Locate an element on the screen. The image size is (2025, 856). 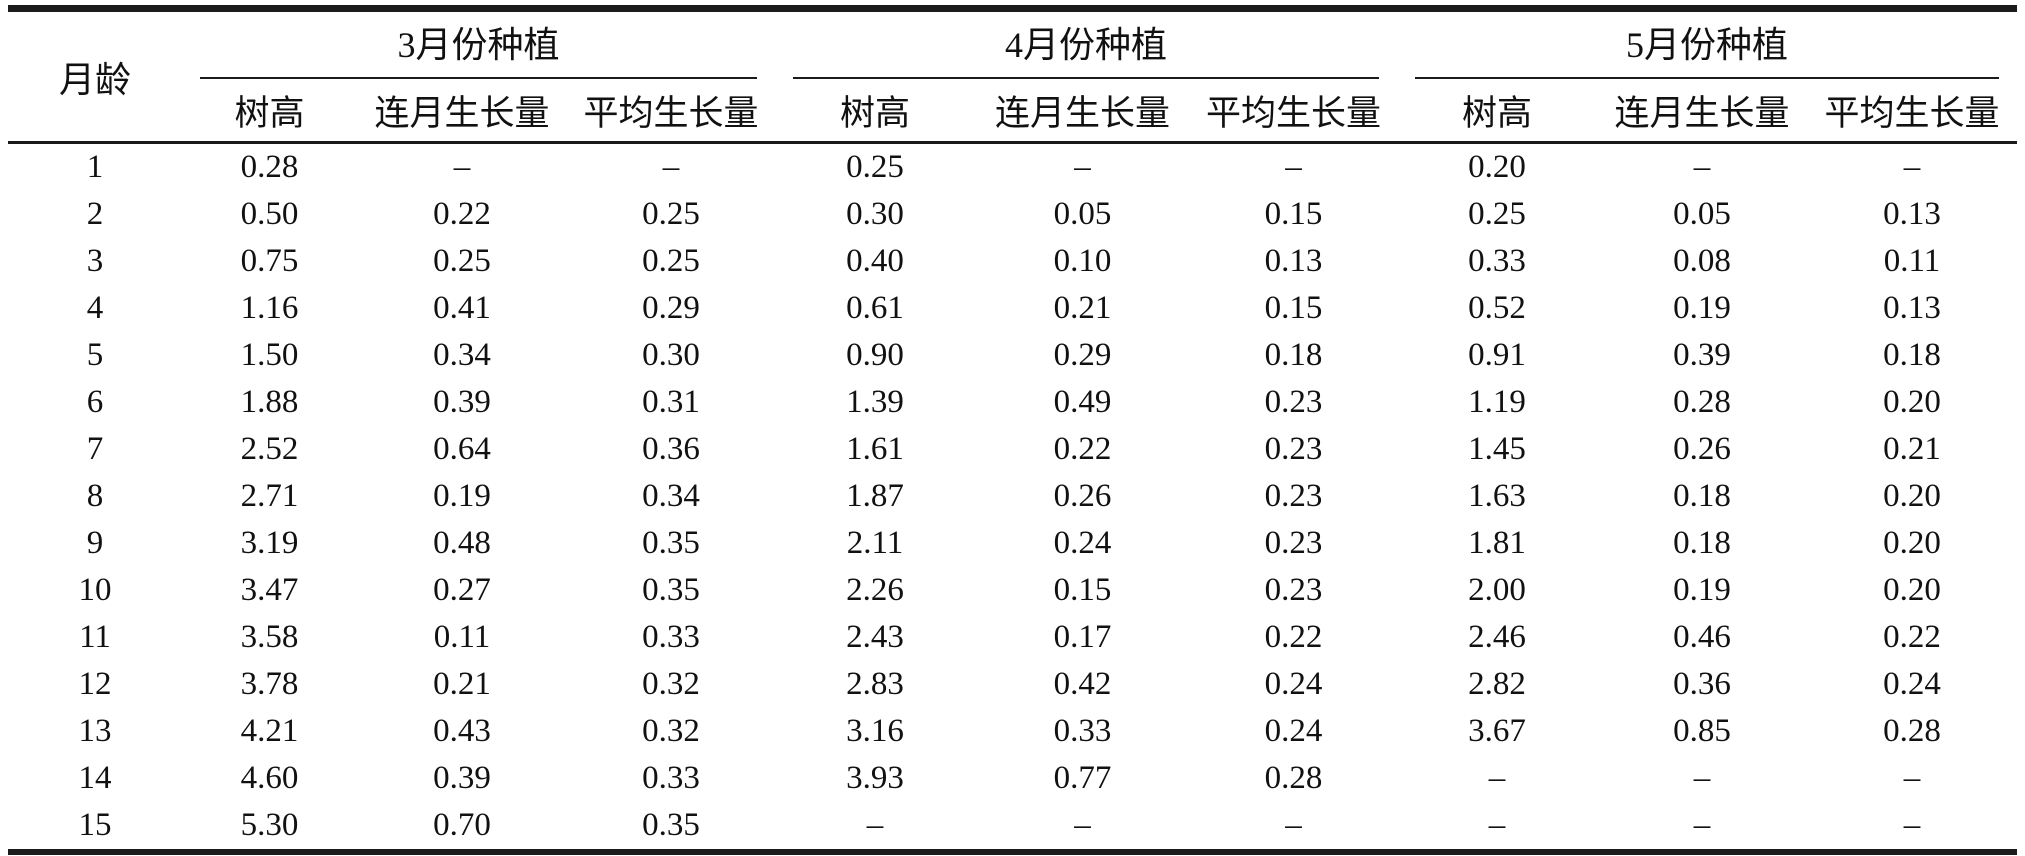
value-cell: 0.43 is located at coordinates (462, 731).